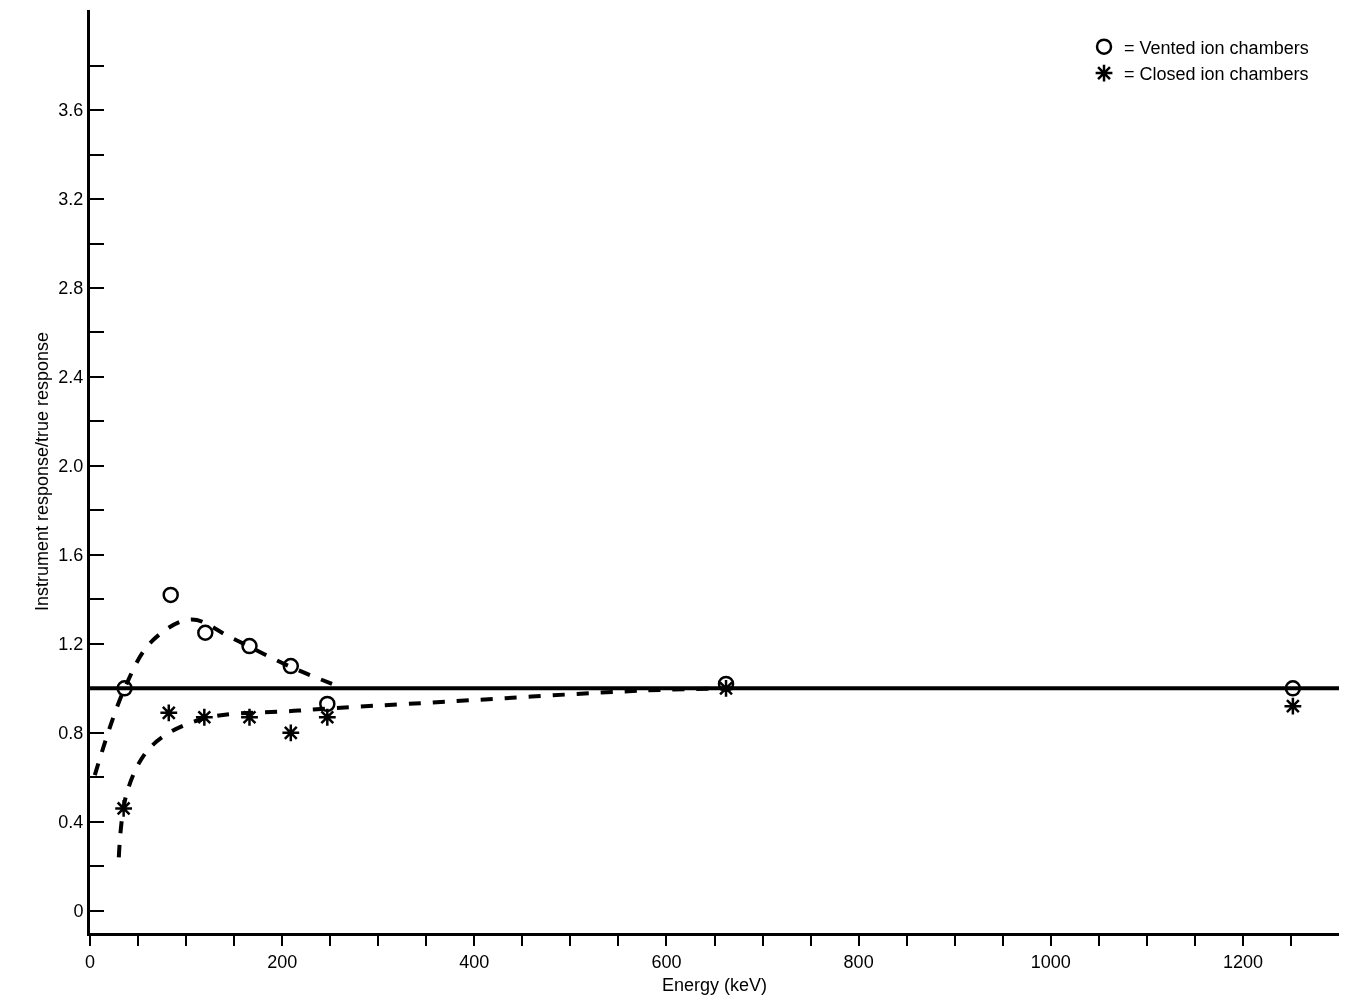 The height and width of the screenshot is (1003, 1349). Describe the element at coordinates (71, 377) in the screenshot. I see `y-tick-label: 2.4` at that location.